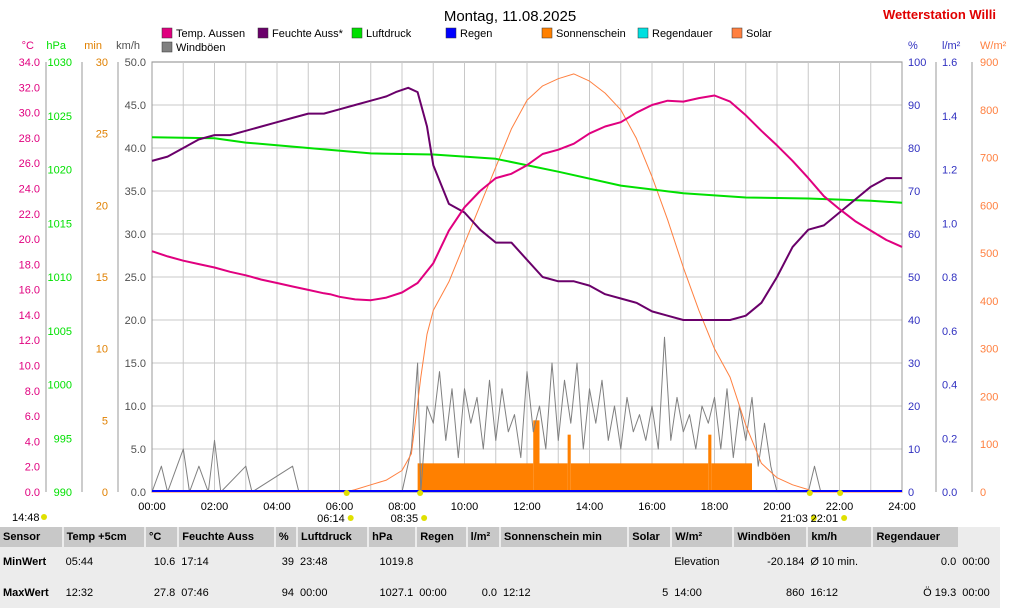  What do you see at coordinates (63, 493) in the screenshot?
I see `pressure-axis-tick: 990` at bounding box center [63, 493].